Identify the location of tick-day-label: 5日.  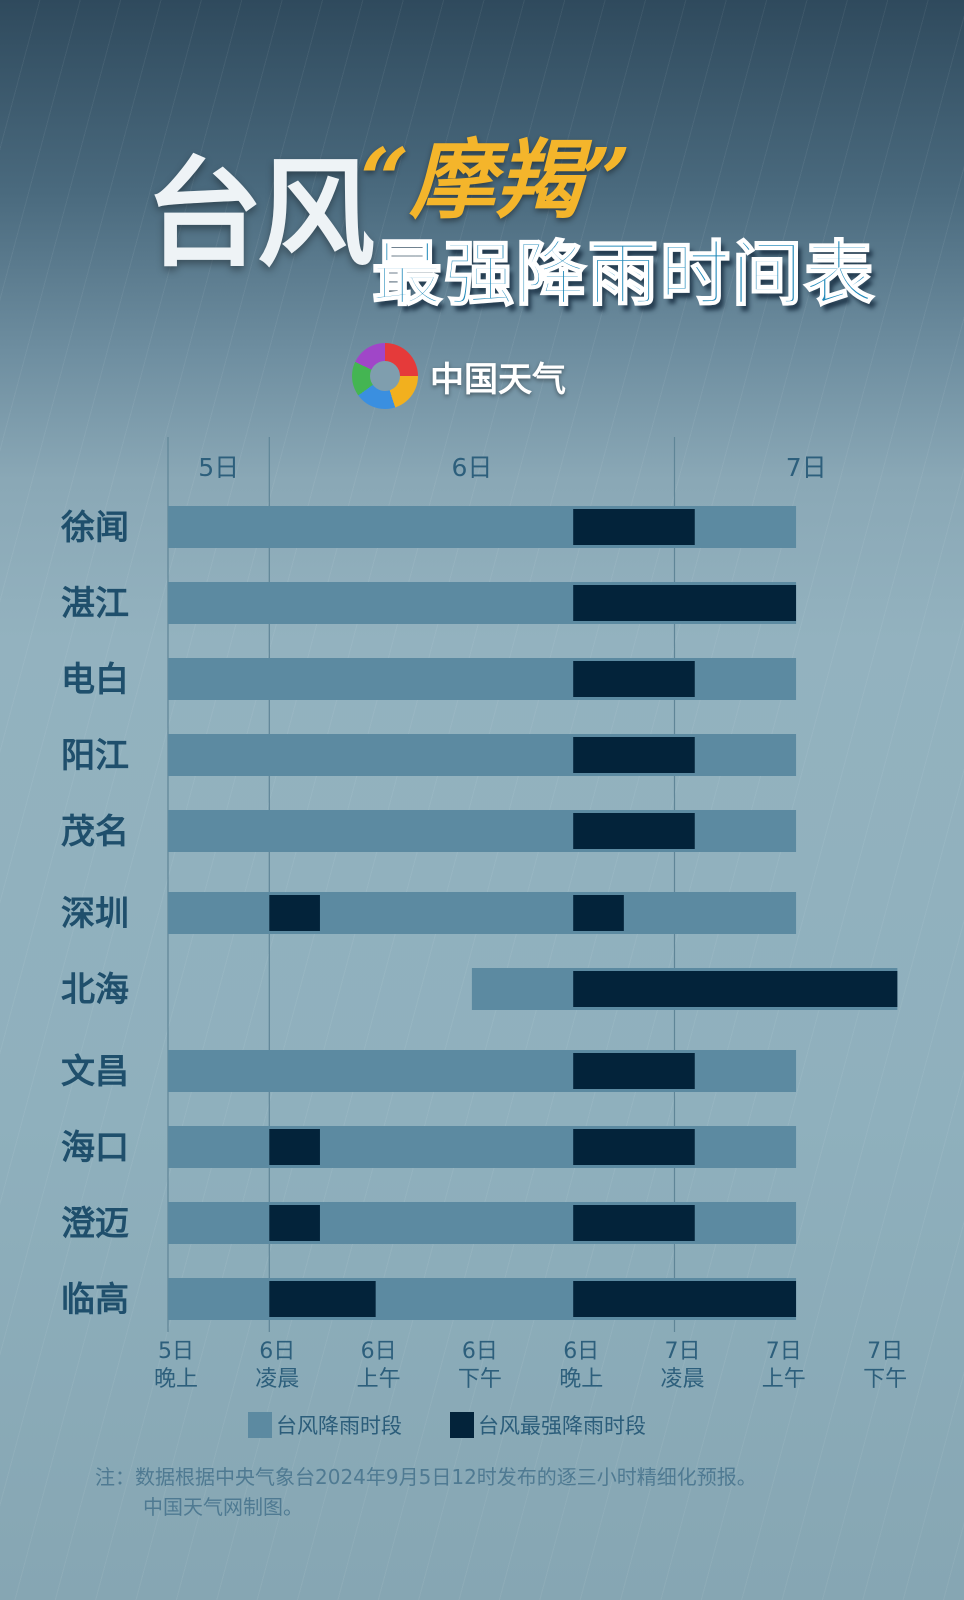
(176, 1351).